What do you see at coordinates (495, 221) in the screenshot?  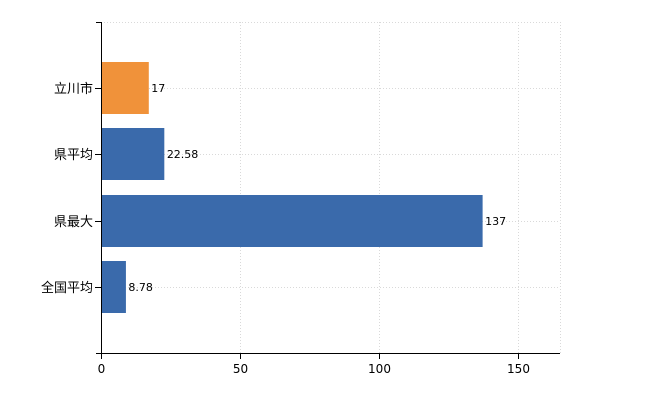 I see `data-label: 137` at bounding box center [495, 221].